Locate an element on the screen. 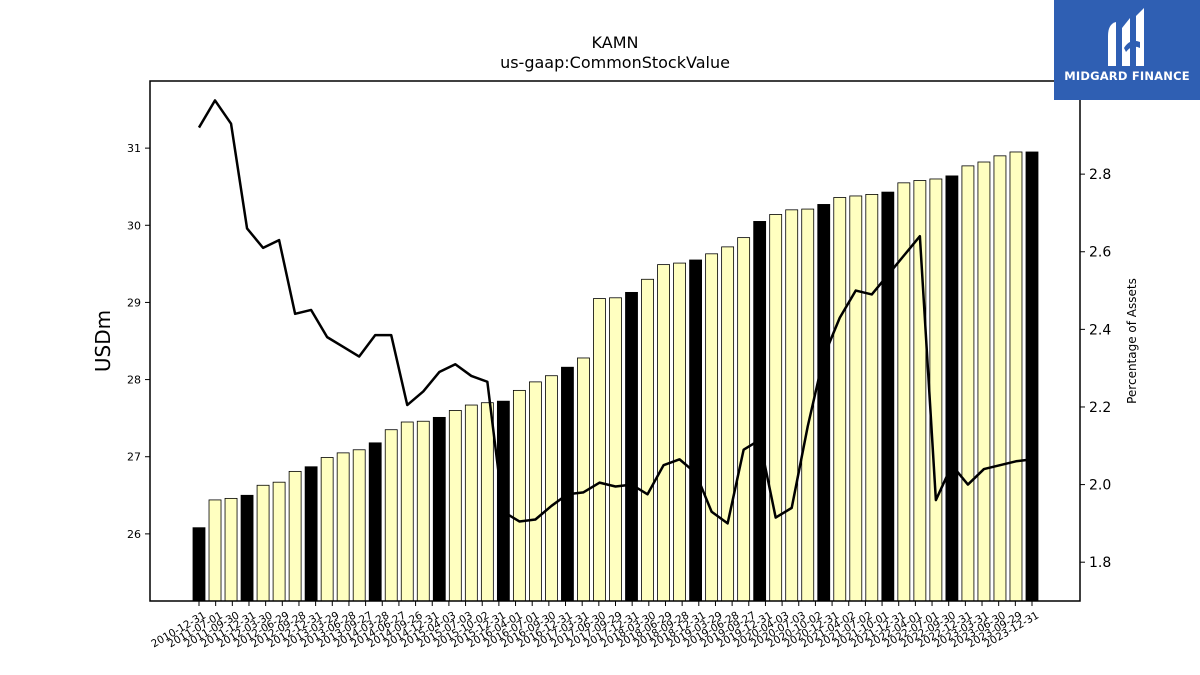  y-tick-label: 26 is located at coordinates (134, 534).